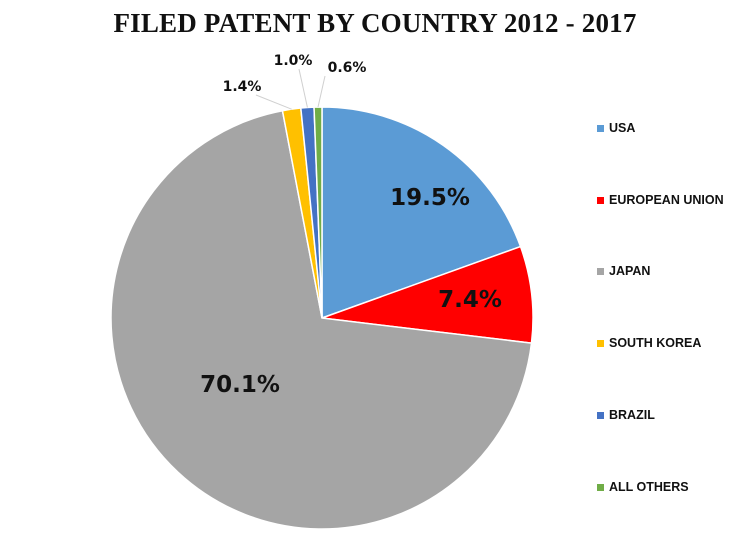  I want to click on legend-swatch-brazil, so click(600, 415).